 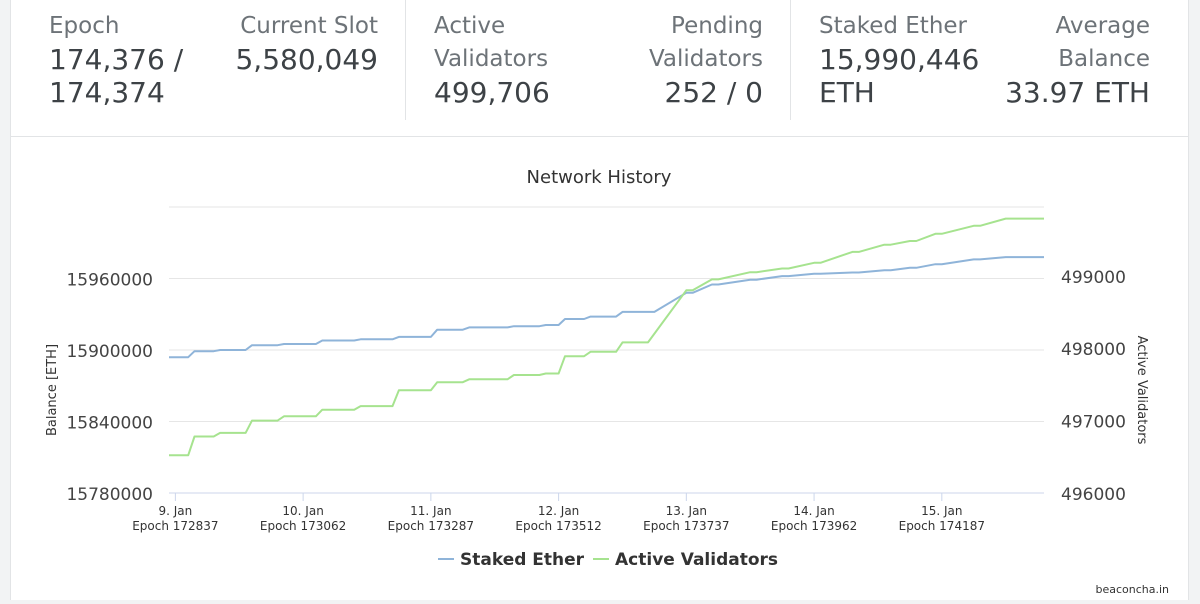 I want to click on y-right-tick-label: 498000, so click(x=1093, y=350).